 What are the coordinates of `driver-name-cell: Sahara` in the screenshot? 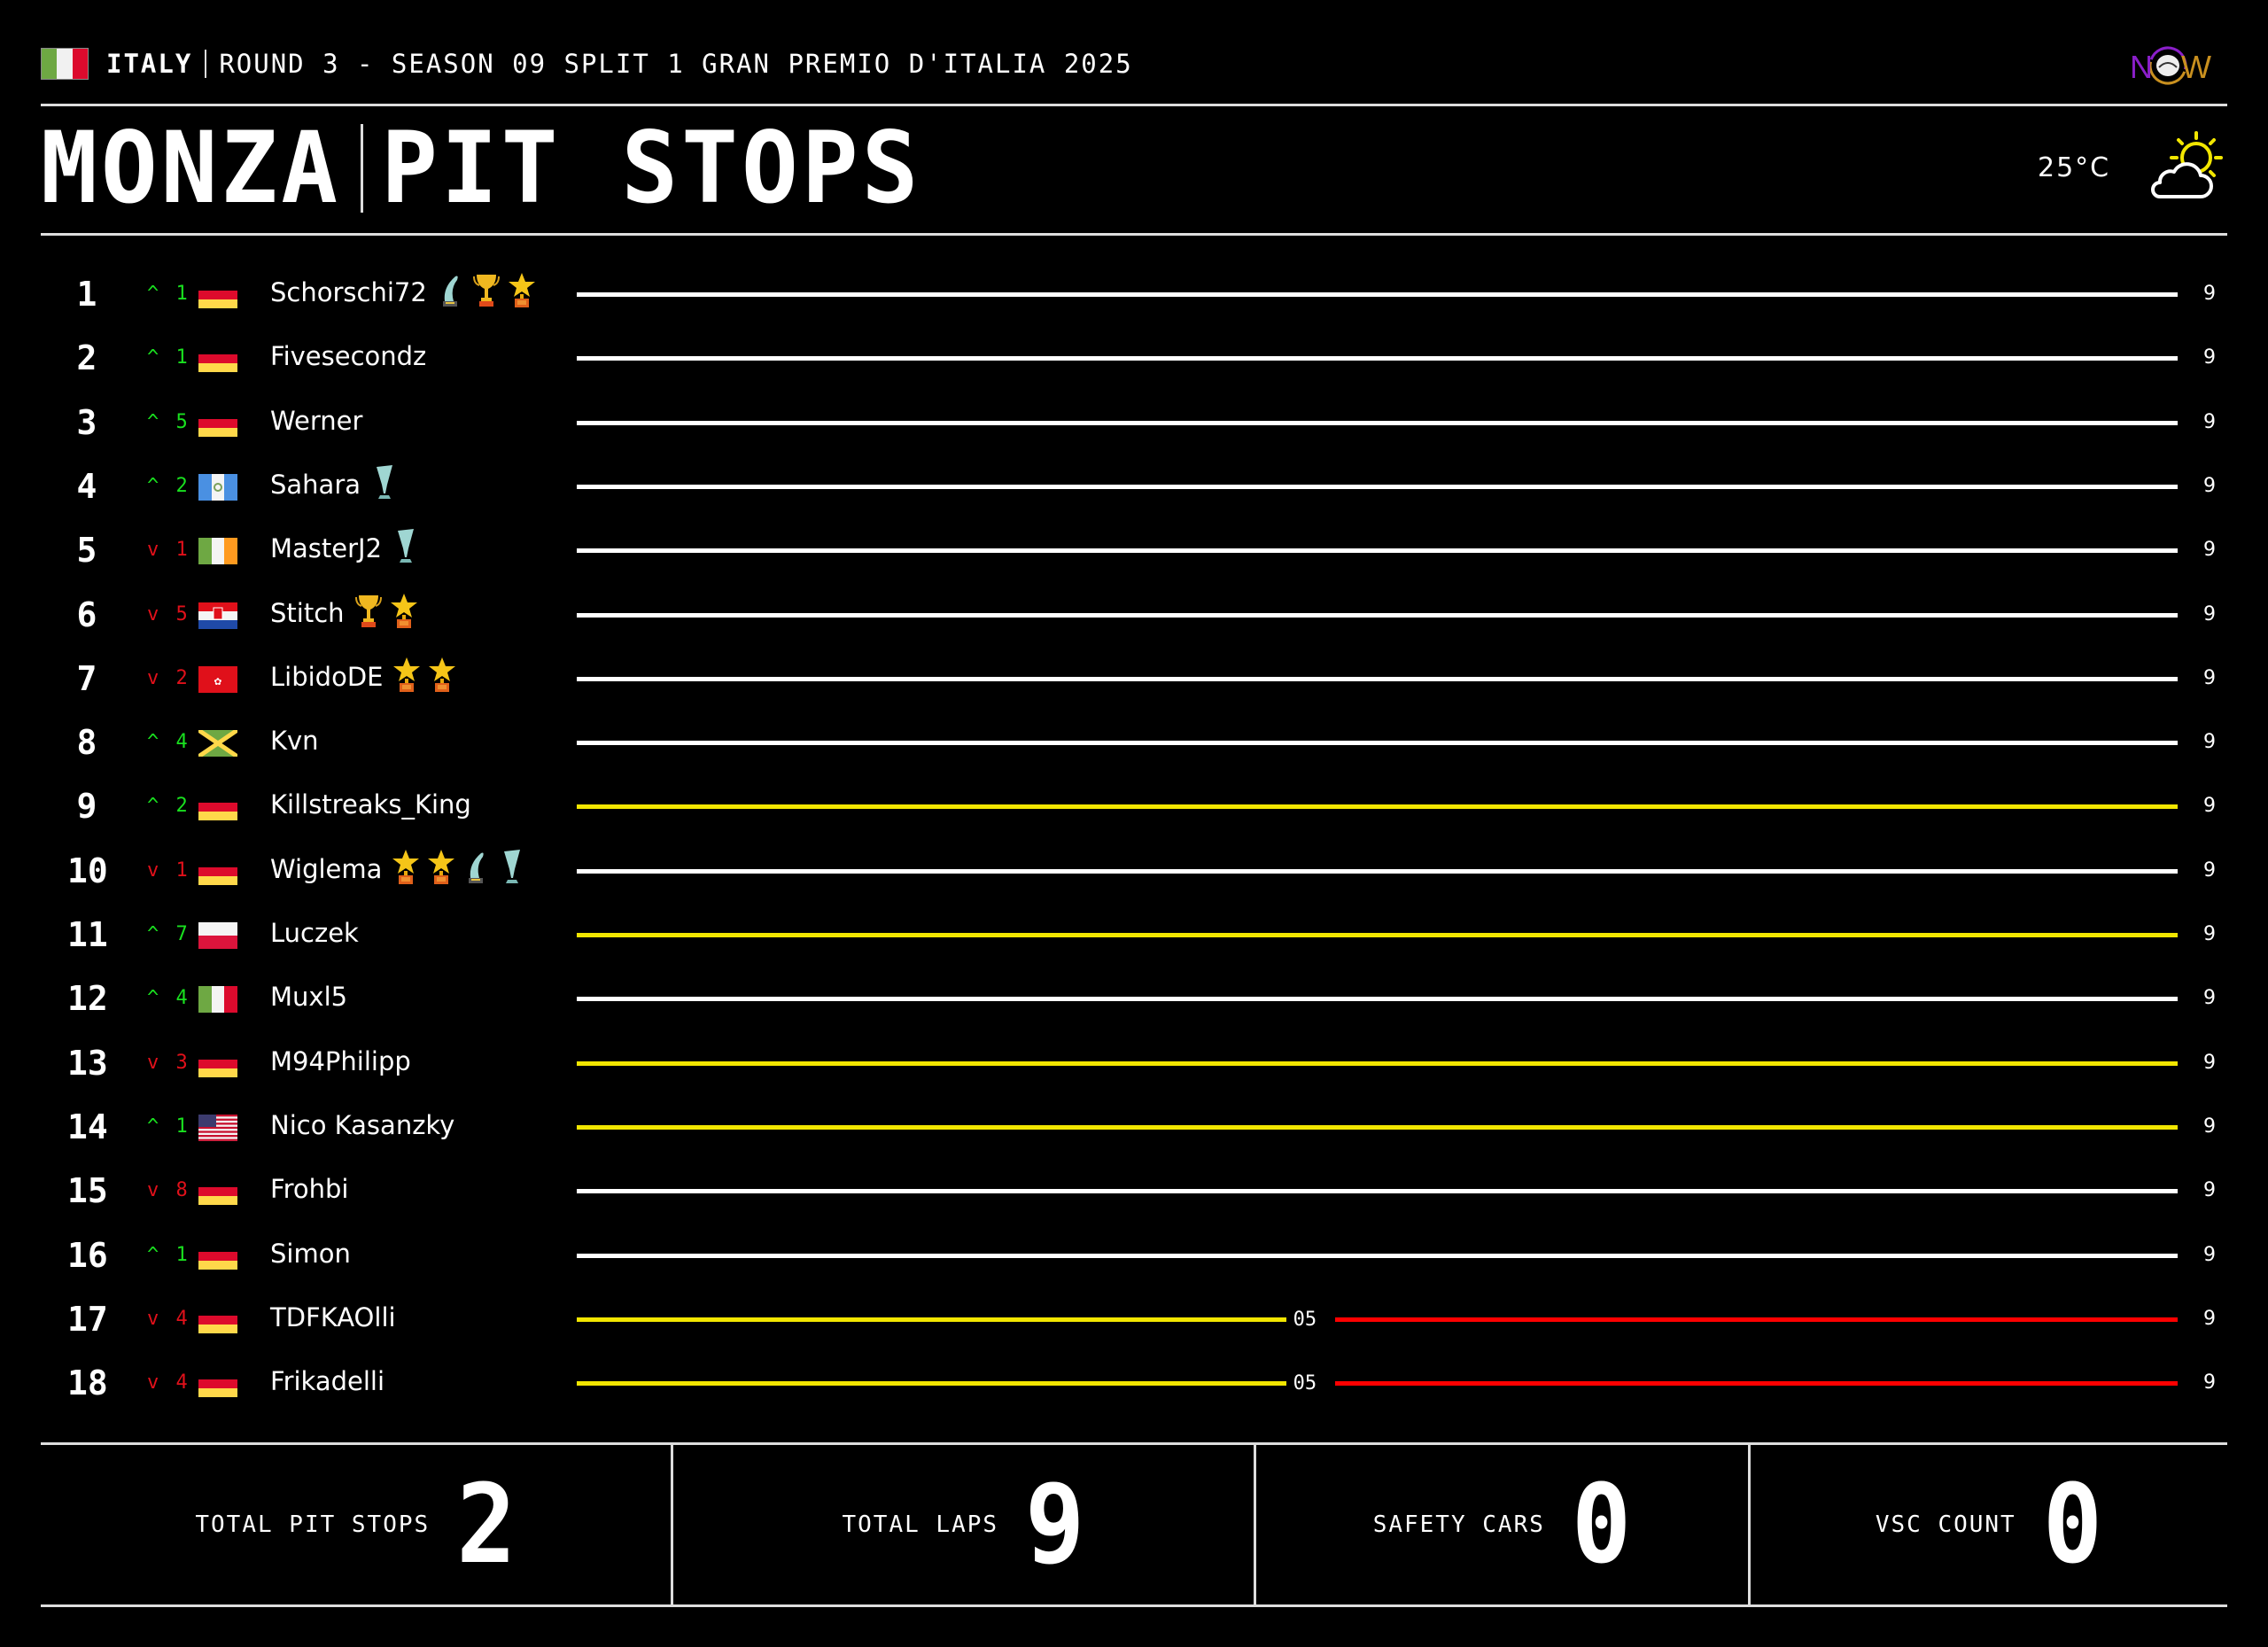 It's located at (335, 485).